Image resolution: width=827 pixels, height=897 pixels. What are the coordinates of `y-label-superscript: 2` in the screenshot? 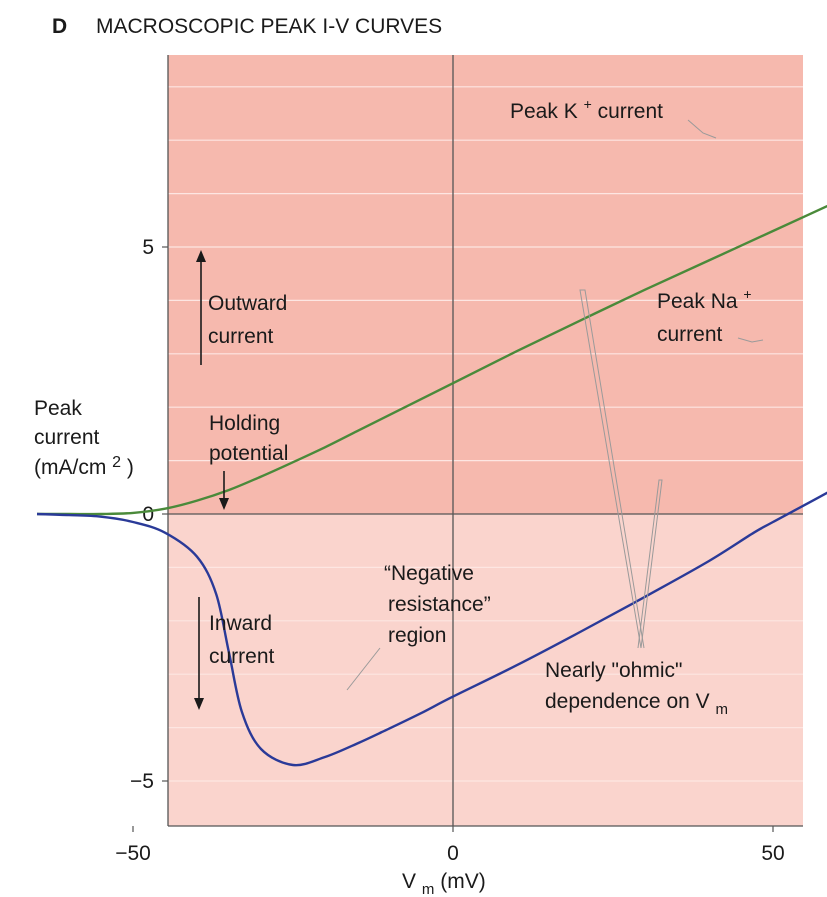 It's located at (116, 462).